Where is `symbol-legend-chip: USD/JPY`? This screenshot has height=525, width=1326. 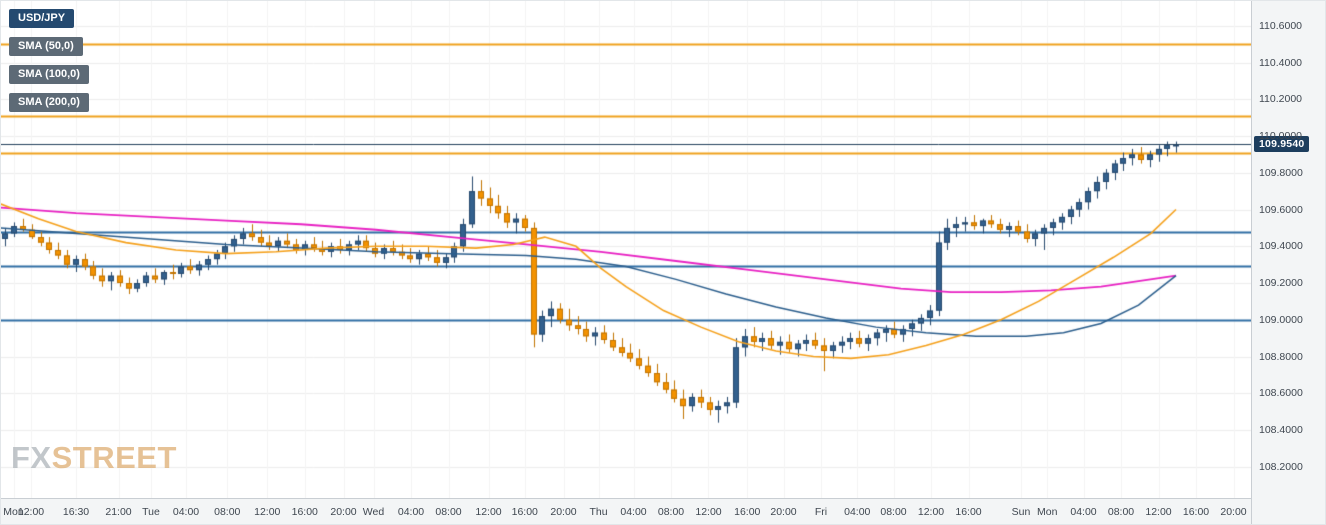 symbol-legend-chip: USD/JPY is located at coordinates (42, 18).